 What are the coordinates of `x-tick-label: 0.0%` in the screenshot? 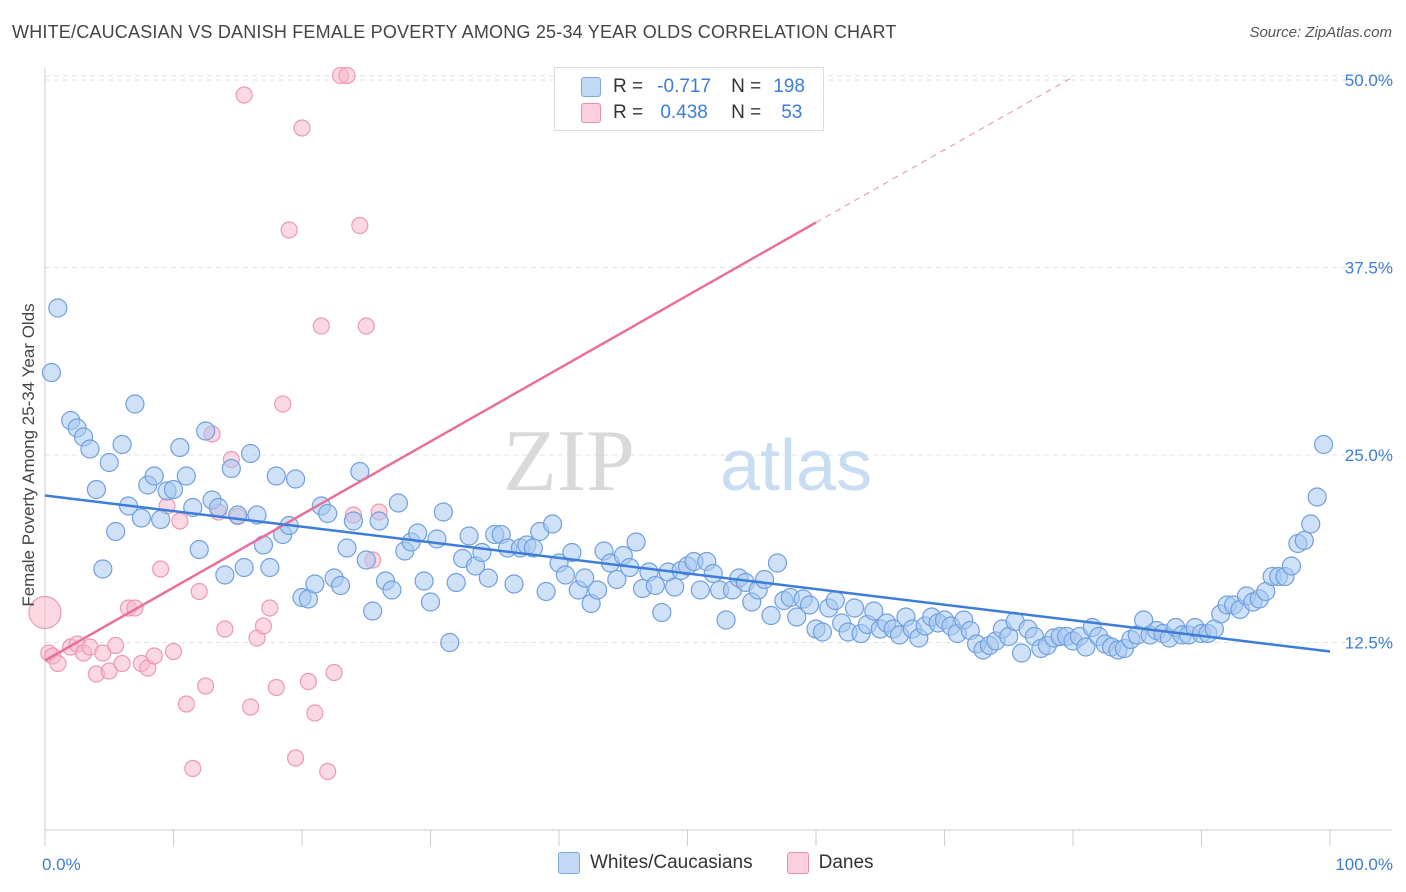 It's located at (61, 864).